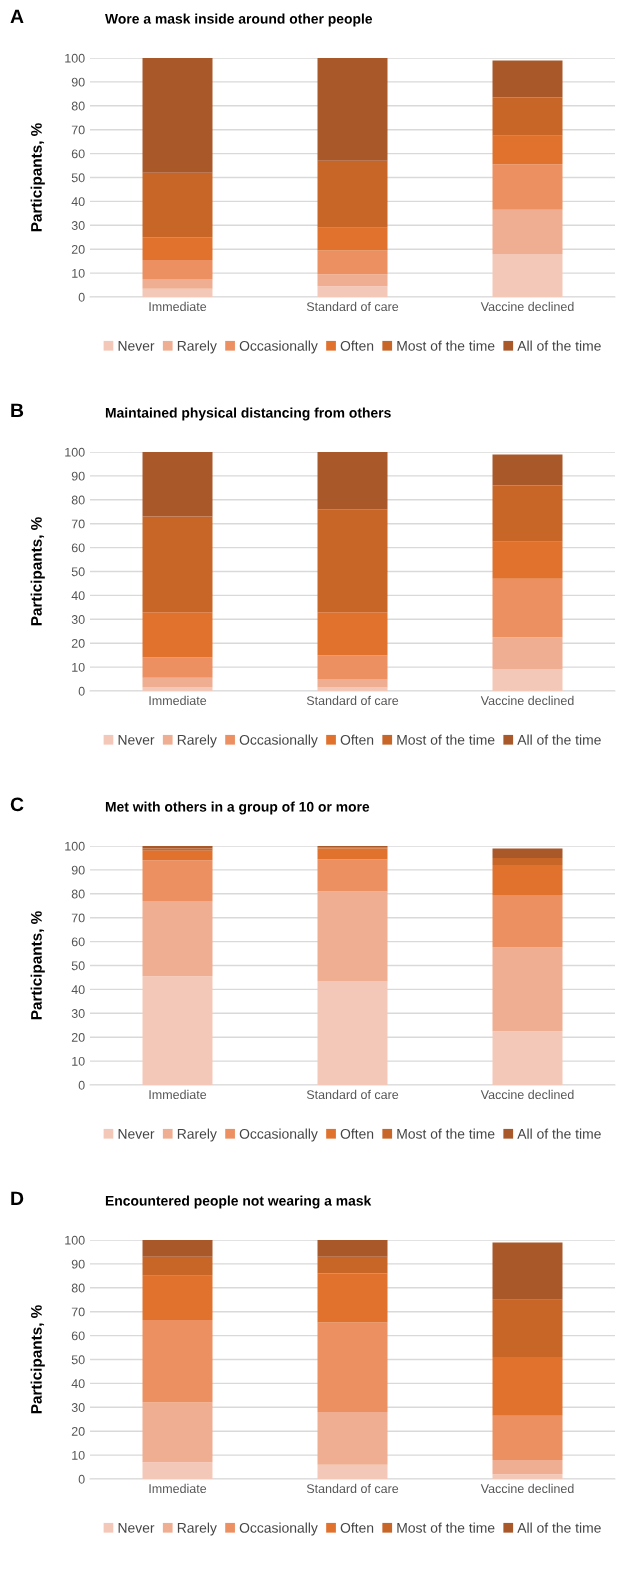 The width and height of the screenshot is (635, 1576). Describe the element at coordinates (17, 804) in the screenshot. I see `text: C` at that location.